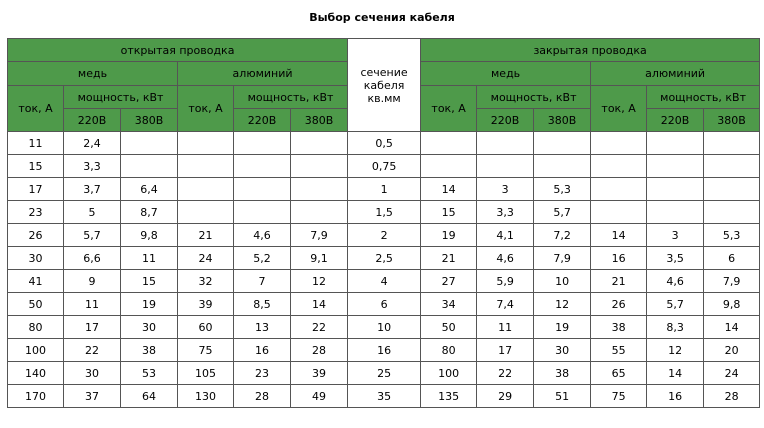 The image size is (764, 428). Describe the element at coordinates (92, 396) in the screenshot. I see `table-cell: 37` at that location.